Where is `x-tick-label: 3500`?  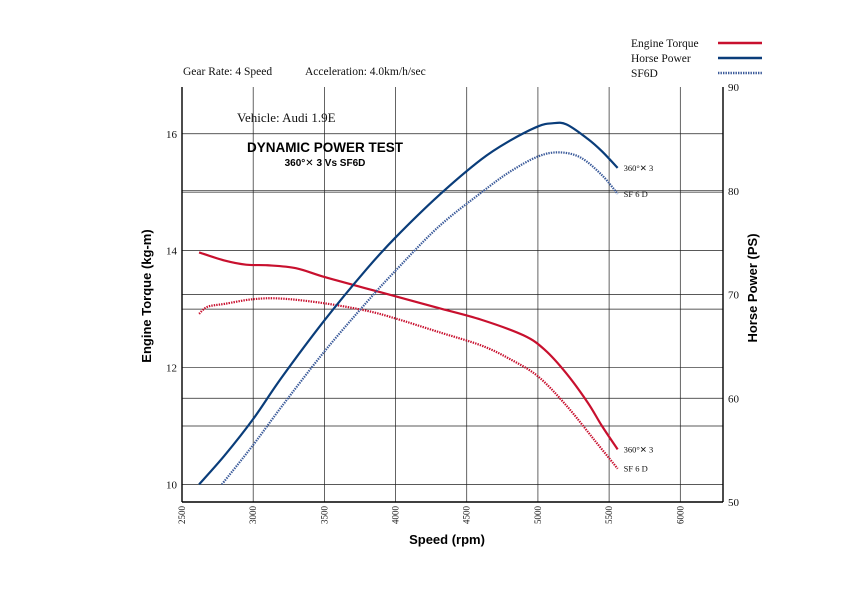 x-tick-label: 3500 is located at coordinates (324, 515).